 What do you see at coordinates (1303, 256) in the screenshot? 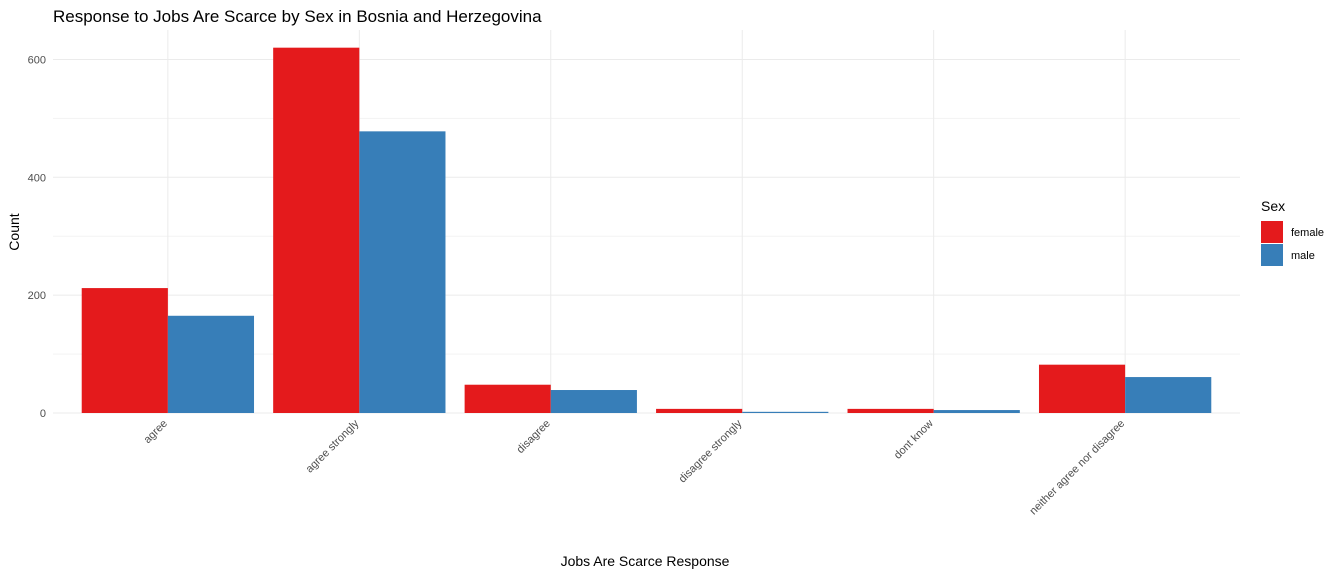
I see `legend-label-male: male` at bounding box center [1303, 256].